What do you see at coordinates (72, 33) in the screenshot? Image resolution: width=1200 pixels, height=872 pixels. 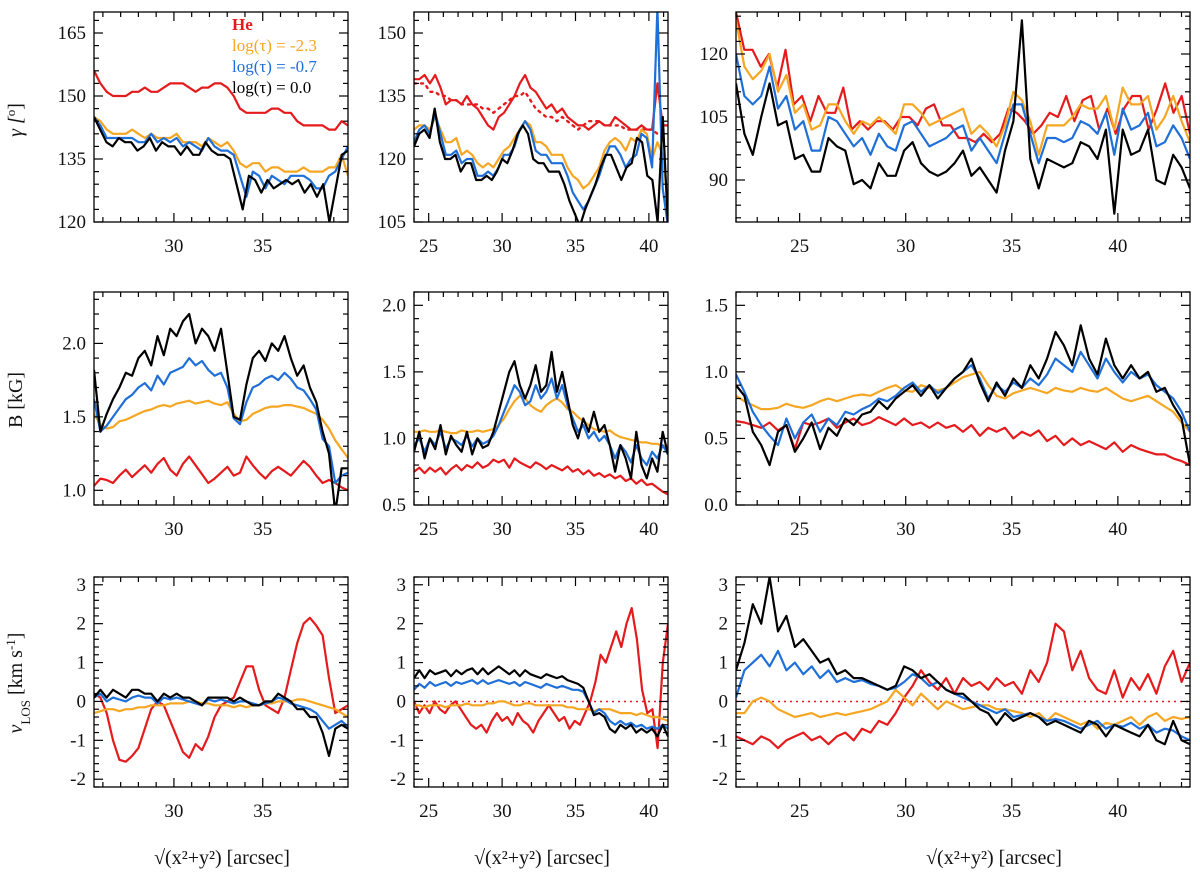 I see `y-tick-label: 165` at bounding box center [72, 33].